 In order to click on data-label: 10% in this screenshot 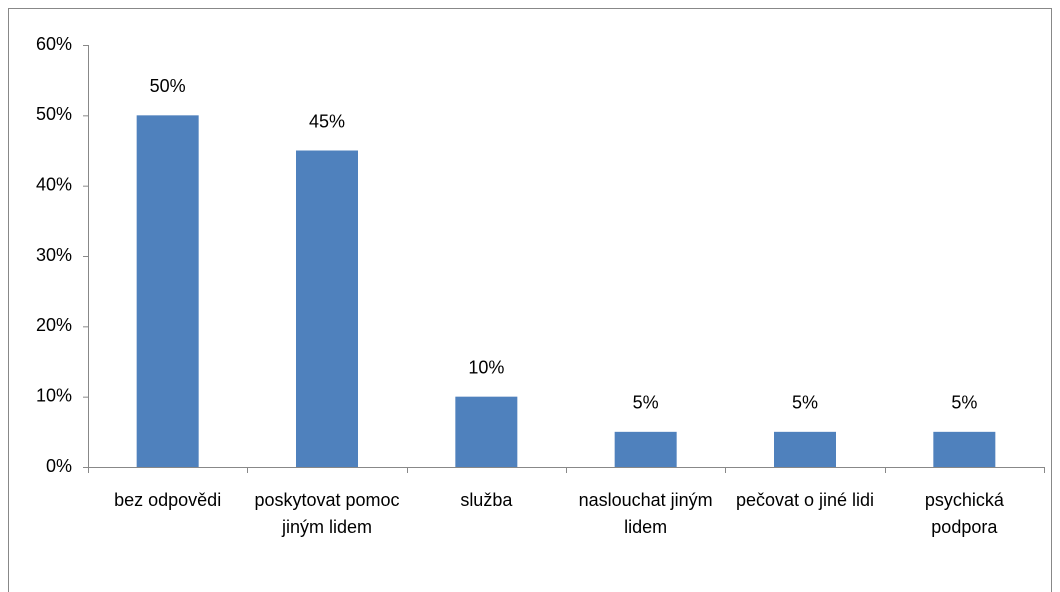, I will do `click(486, 367)`.